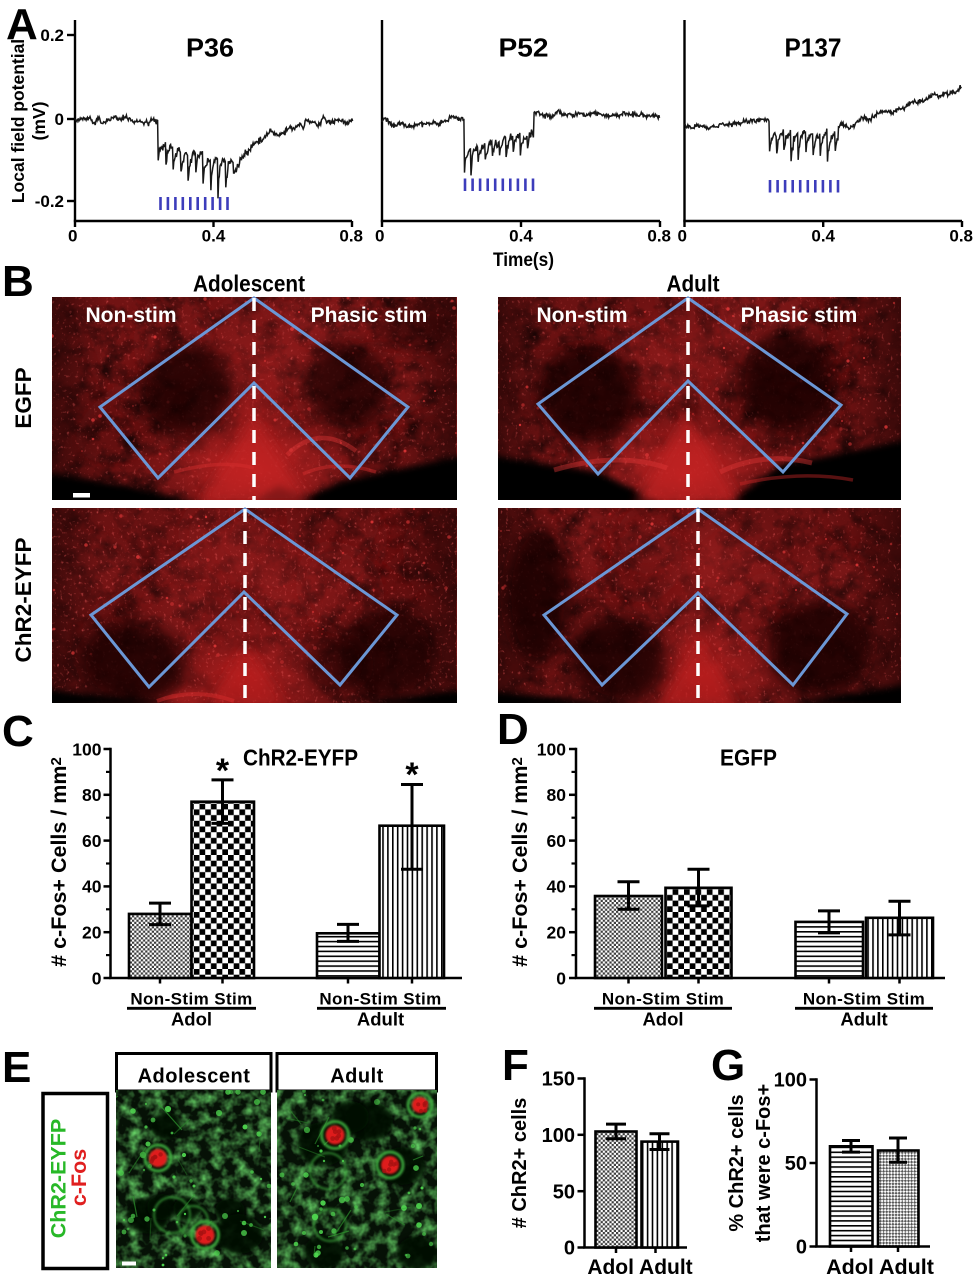  What do you see at coordinates (737, 1162) in the screenshot?
I see `svg-text: % ChR2+ cells` at bounding box center [737, 1162].